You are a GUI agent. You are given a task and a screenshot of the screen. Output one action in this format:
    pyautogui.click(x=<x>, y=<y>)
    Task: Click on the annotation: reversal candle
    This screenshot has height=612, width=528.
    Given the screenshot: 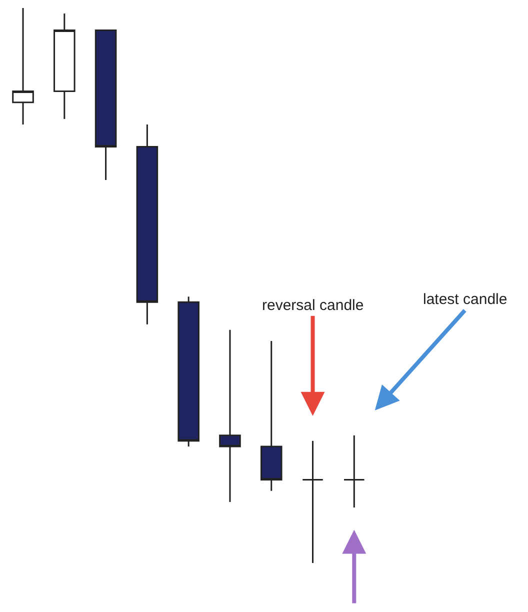 What is the action you would take?
    pyautogui.click(x=313, y=305)
    